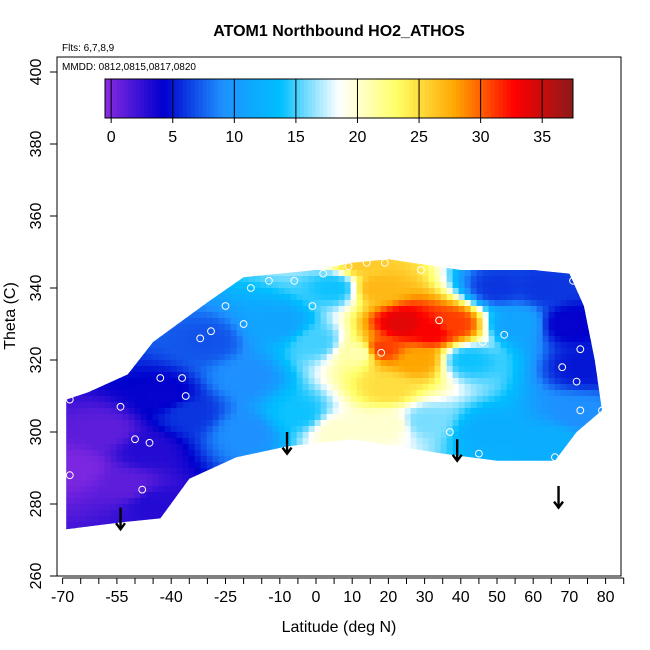  I want to click on colorbar-tick-label: 30, so click(481, 137).